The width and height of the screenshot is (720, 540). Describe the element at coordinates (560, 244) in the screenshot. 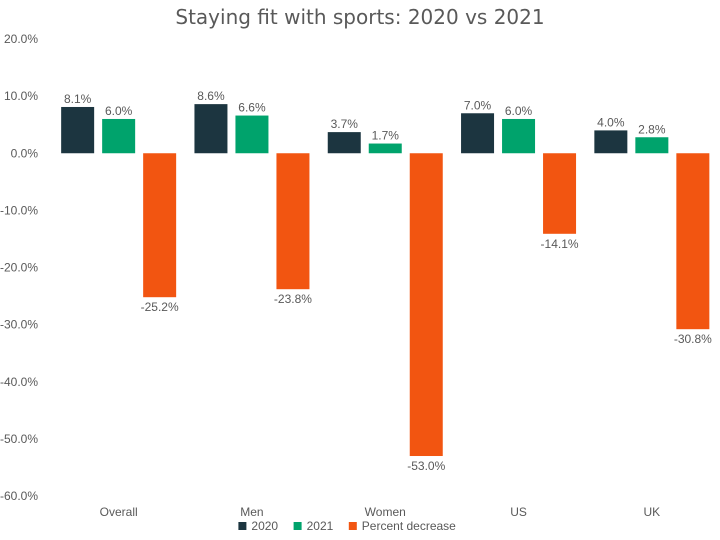

I see `data-label: -14.1%` at that location.